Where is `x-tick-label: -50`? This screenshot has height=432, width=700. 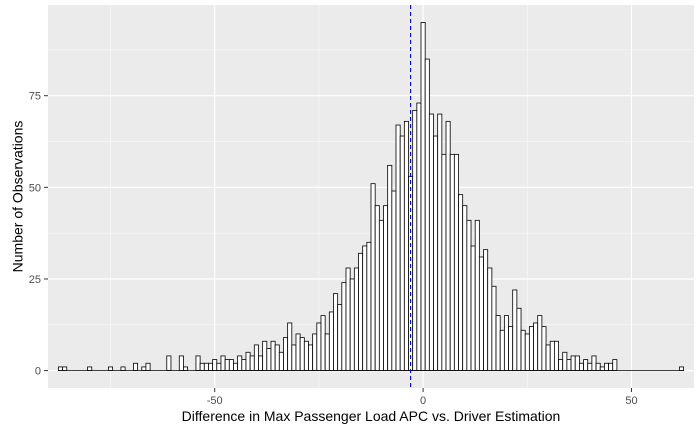 x-tick-label: -50 is located at coordinates (215, 401).